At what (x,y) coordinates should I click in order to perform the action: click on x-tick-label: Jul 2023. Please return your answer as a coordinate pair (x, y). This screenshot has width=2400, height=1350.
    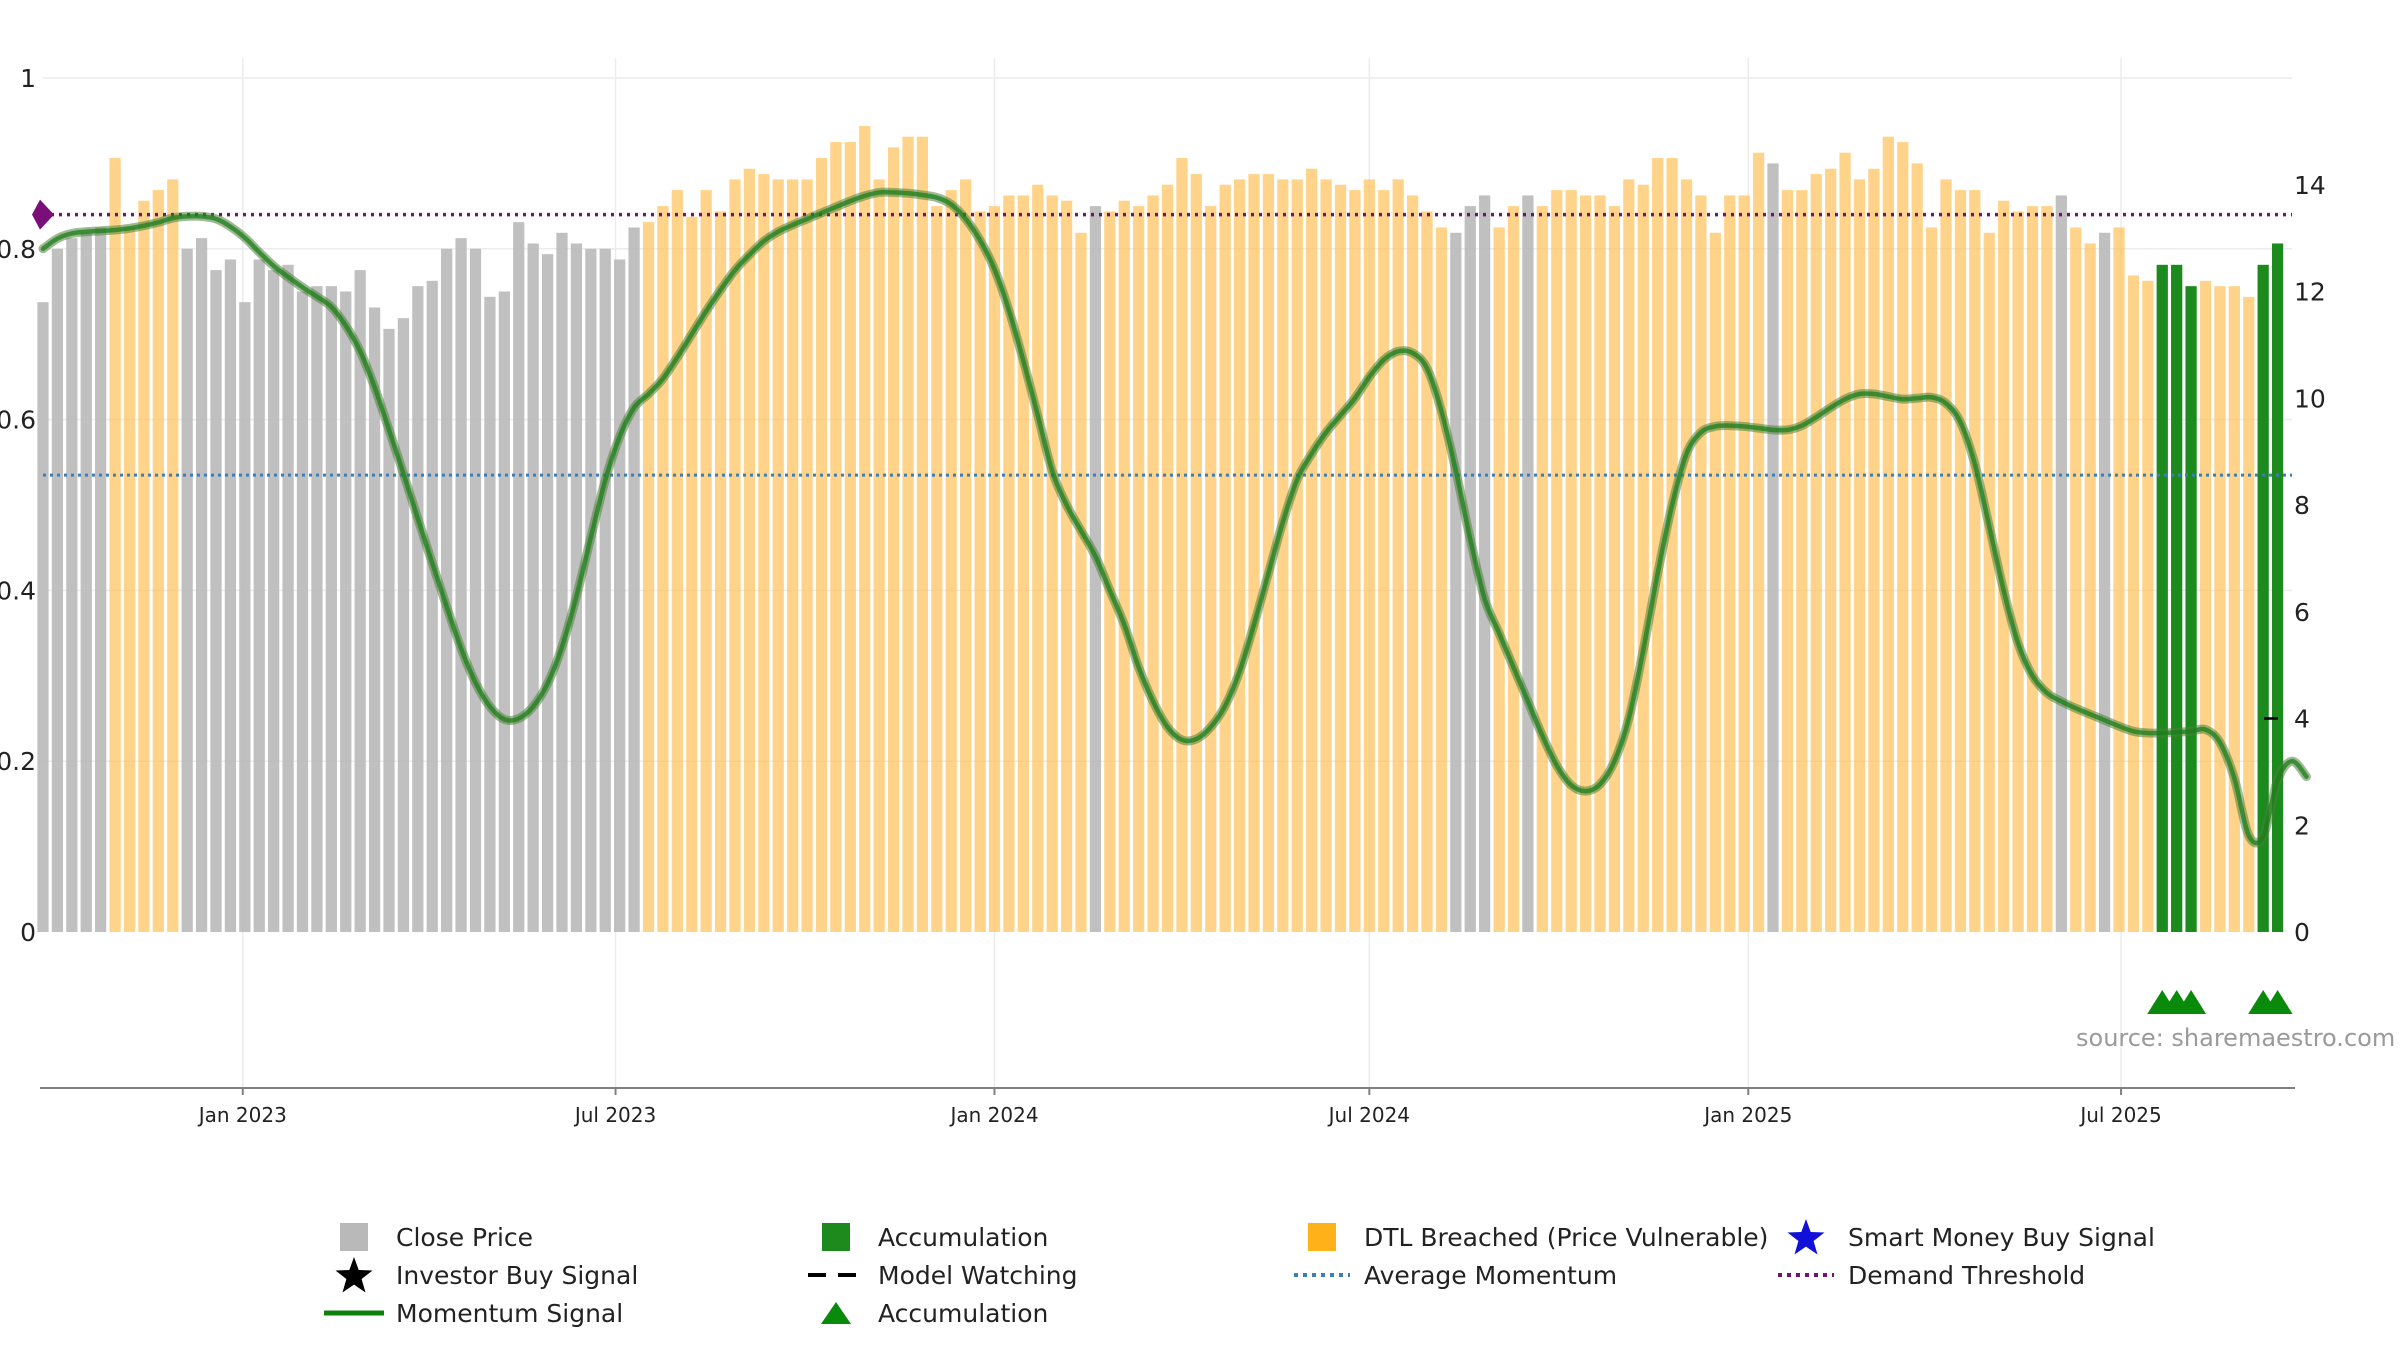
    Looking at the image, I should click on (614, 1115).